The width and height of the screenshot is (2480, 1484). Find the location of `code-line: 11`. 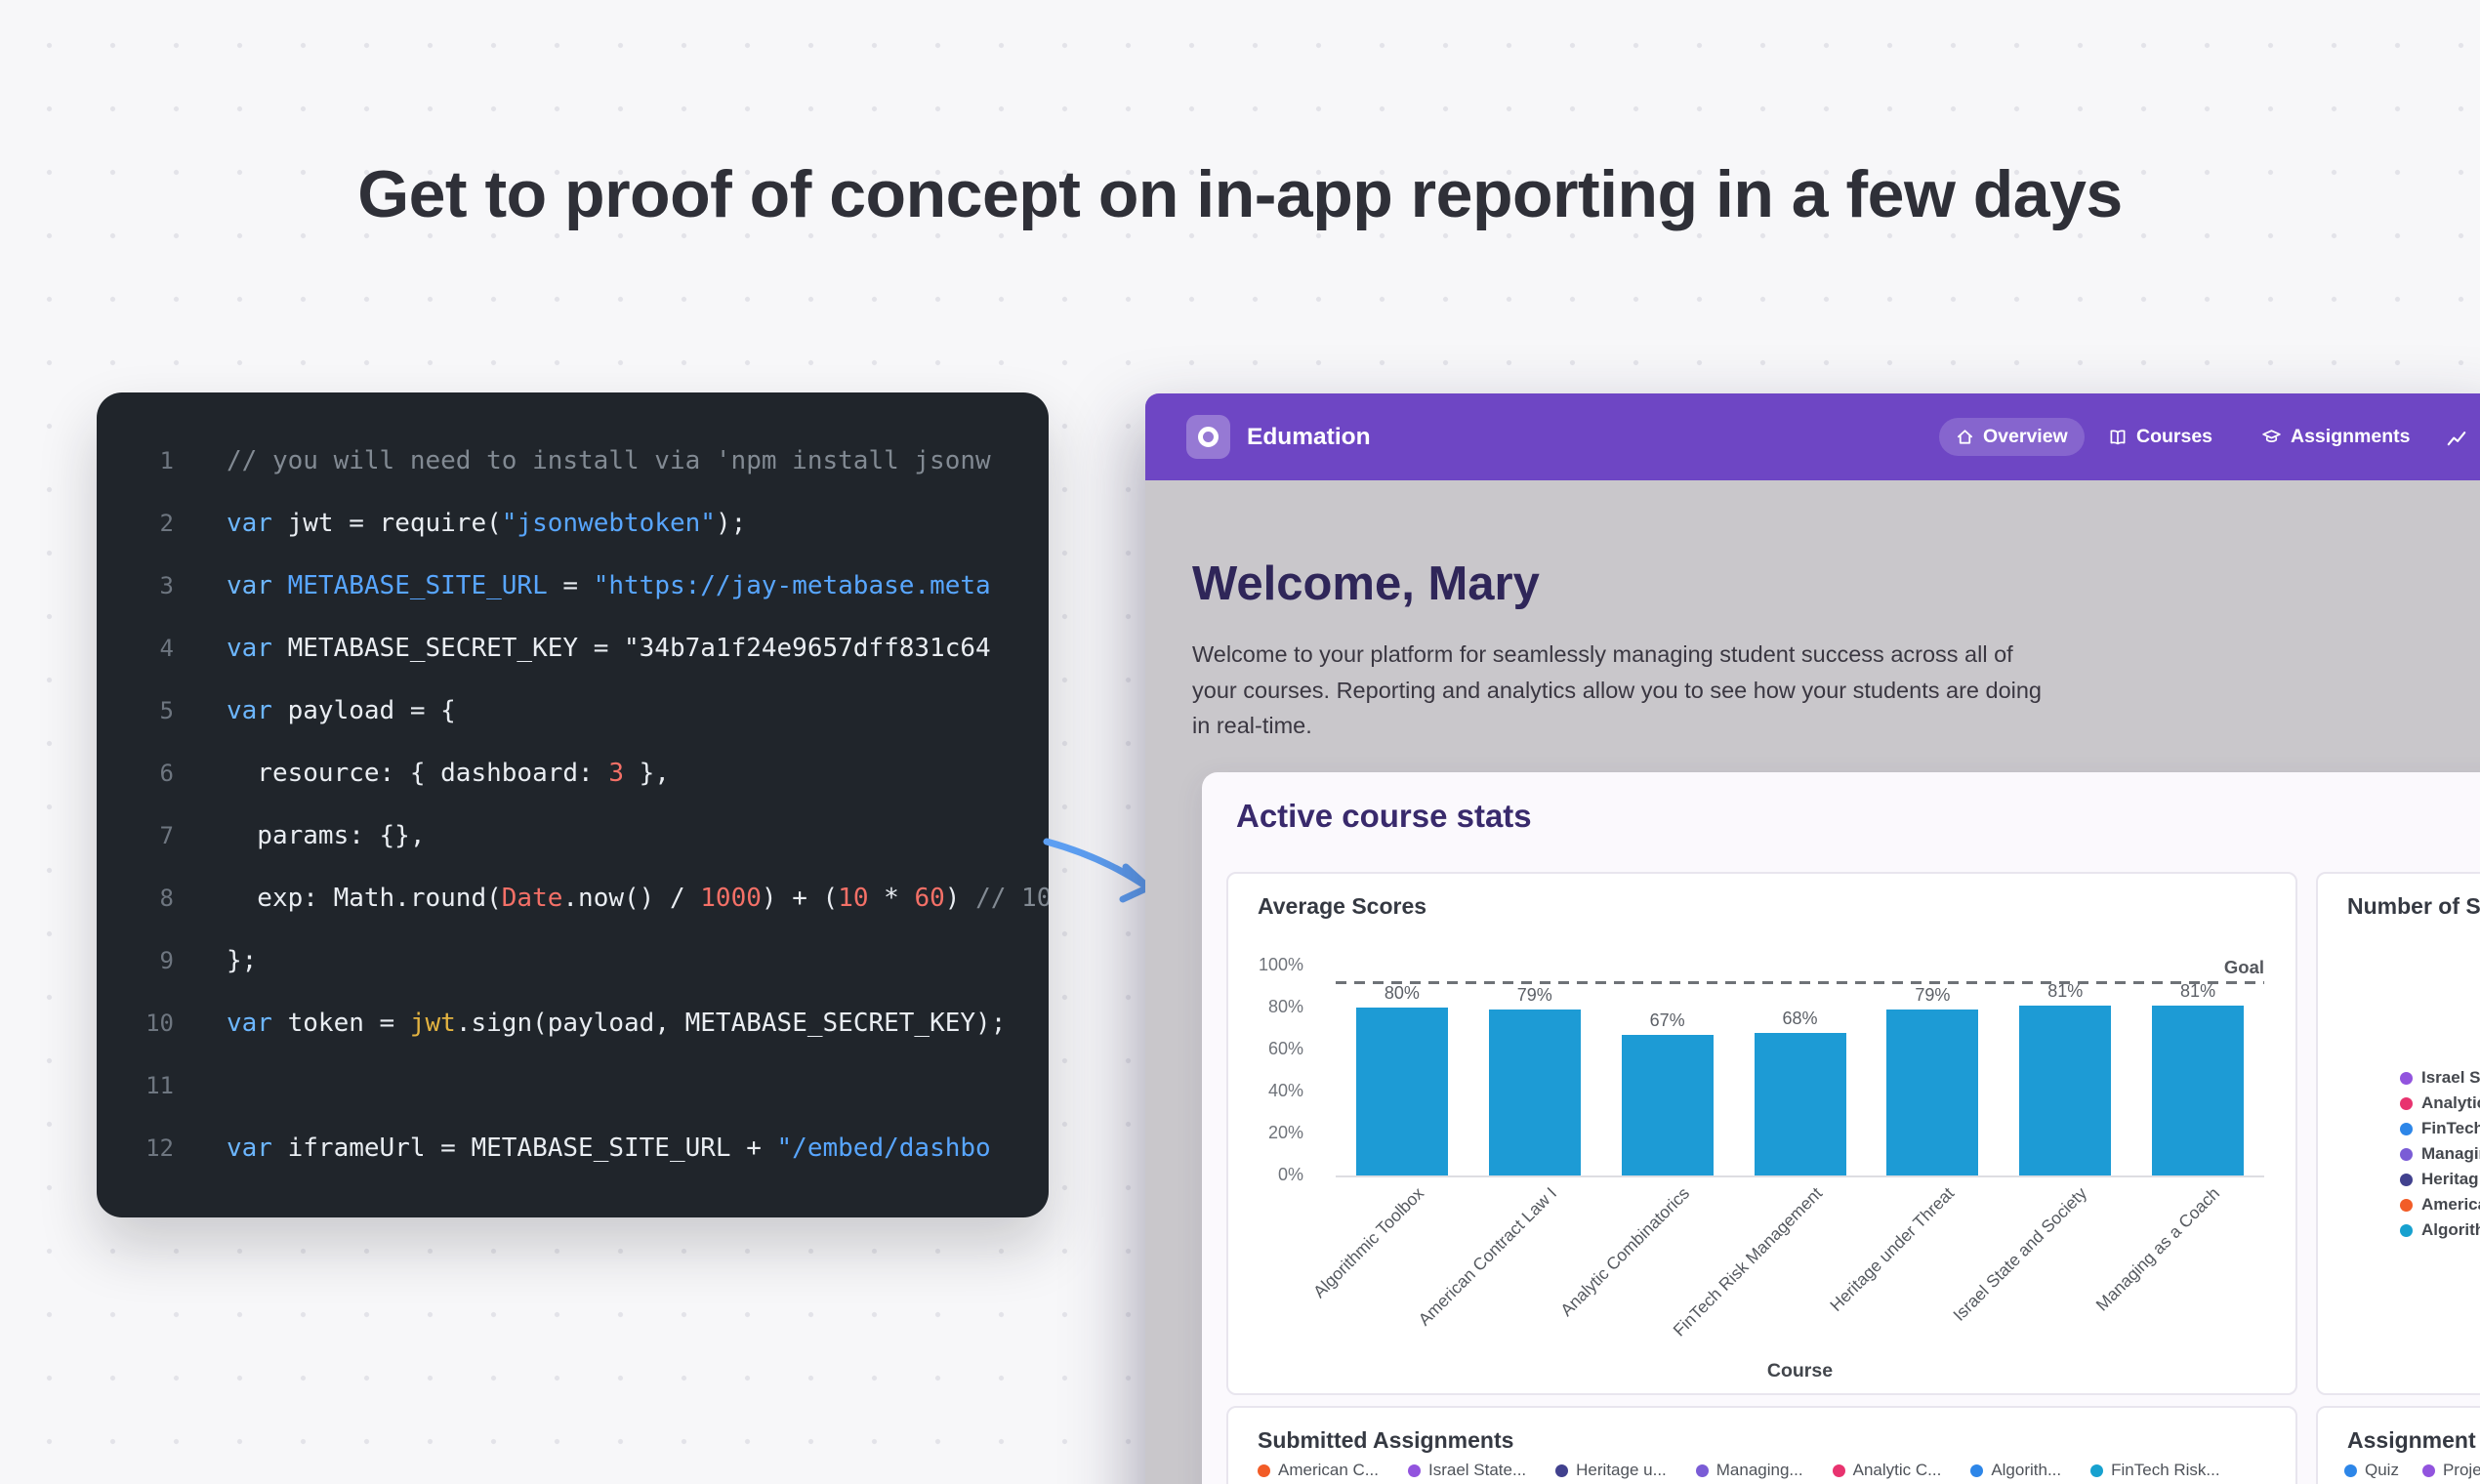

code-line: 11 is located at coordinates (573, 1085).